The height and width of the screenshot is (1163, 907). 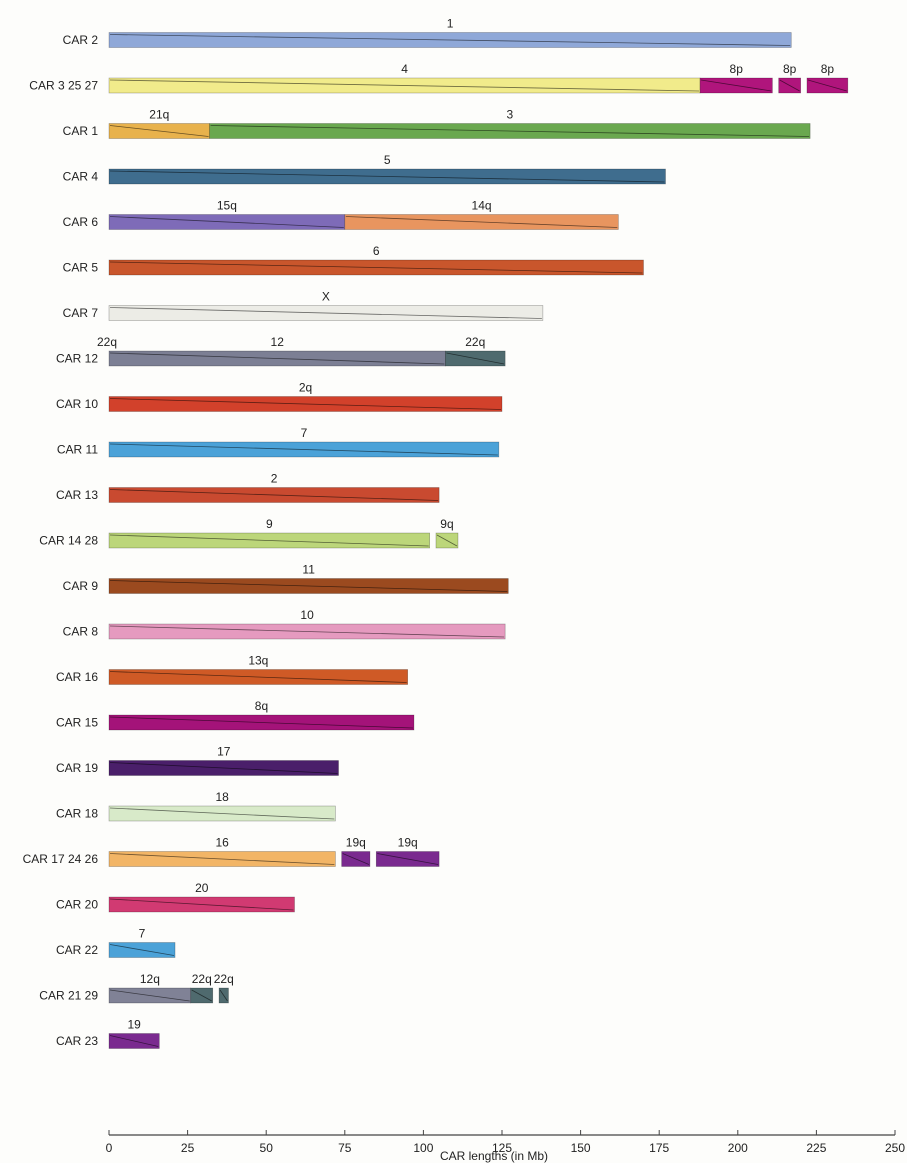 What do you see at coordinates (404, 69) in the screenshot?
I see `segment-label: 4` at bounding box center [404, 69].